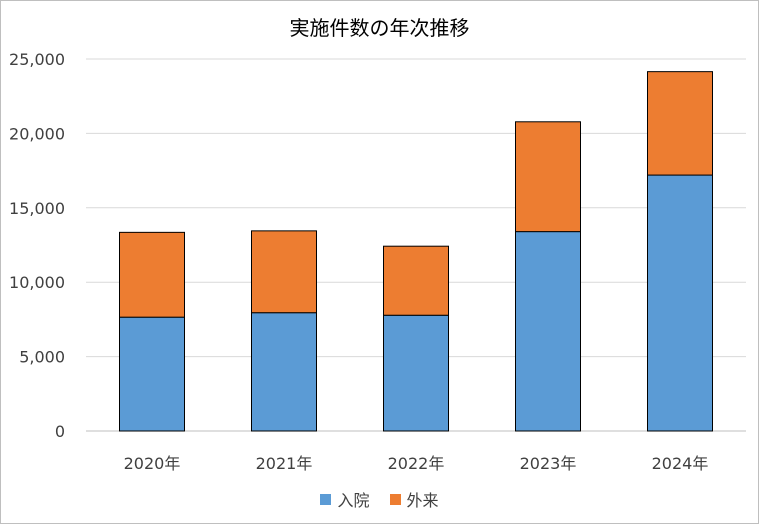 This screenshot has width=759, height=524. Describe the element at coordinates (353, 500) in the screenshot. I see `legend-label: 入院` at that location.